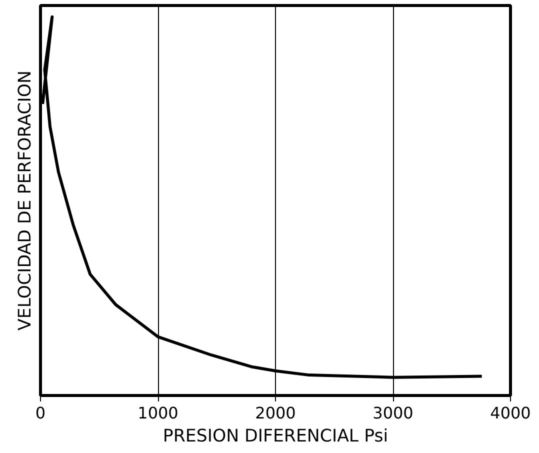  What do you see at coordinates (158, 413) in the screenshot?
I see `x-tick-label: 1000` at bounding box center [158, 413].